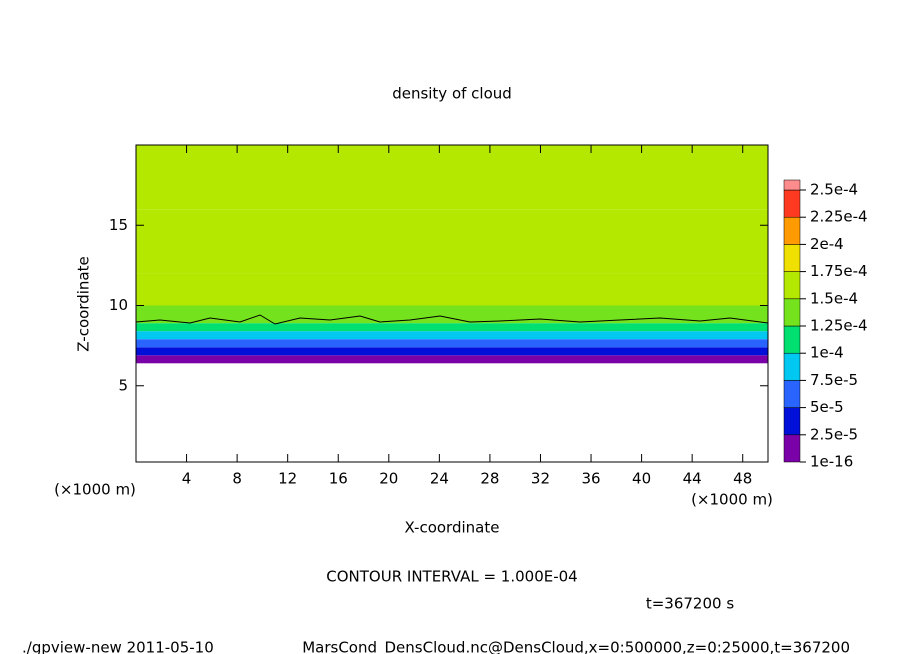 This screenshot has height=654, width=904. What do you see at coordinates (839, 271) in the screenshot?
I see `colorbar-label: 1.75e-4` at bounding box center [839, 271].